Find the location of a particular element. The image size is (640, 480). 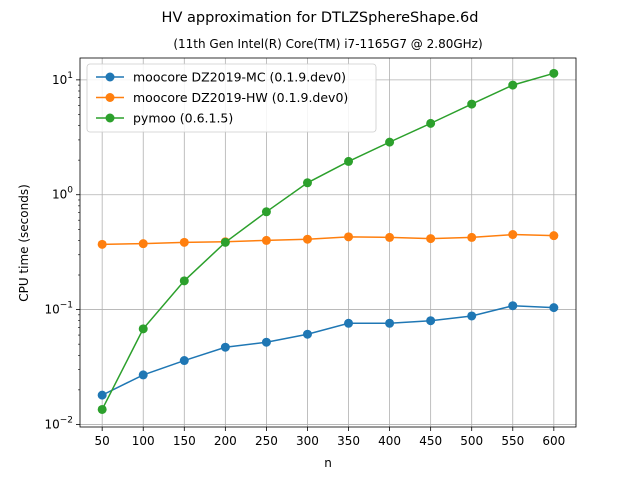

x-tick-label: 500 is located at coordinates (471, 441).